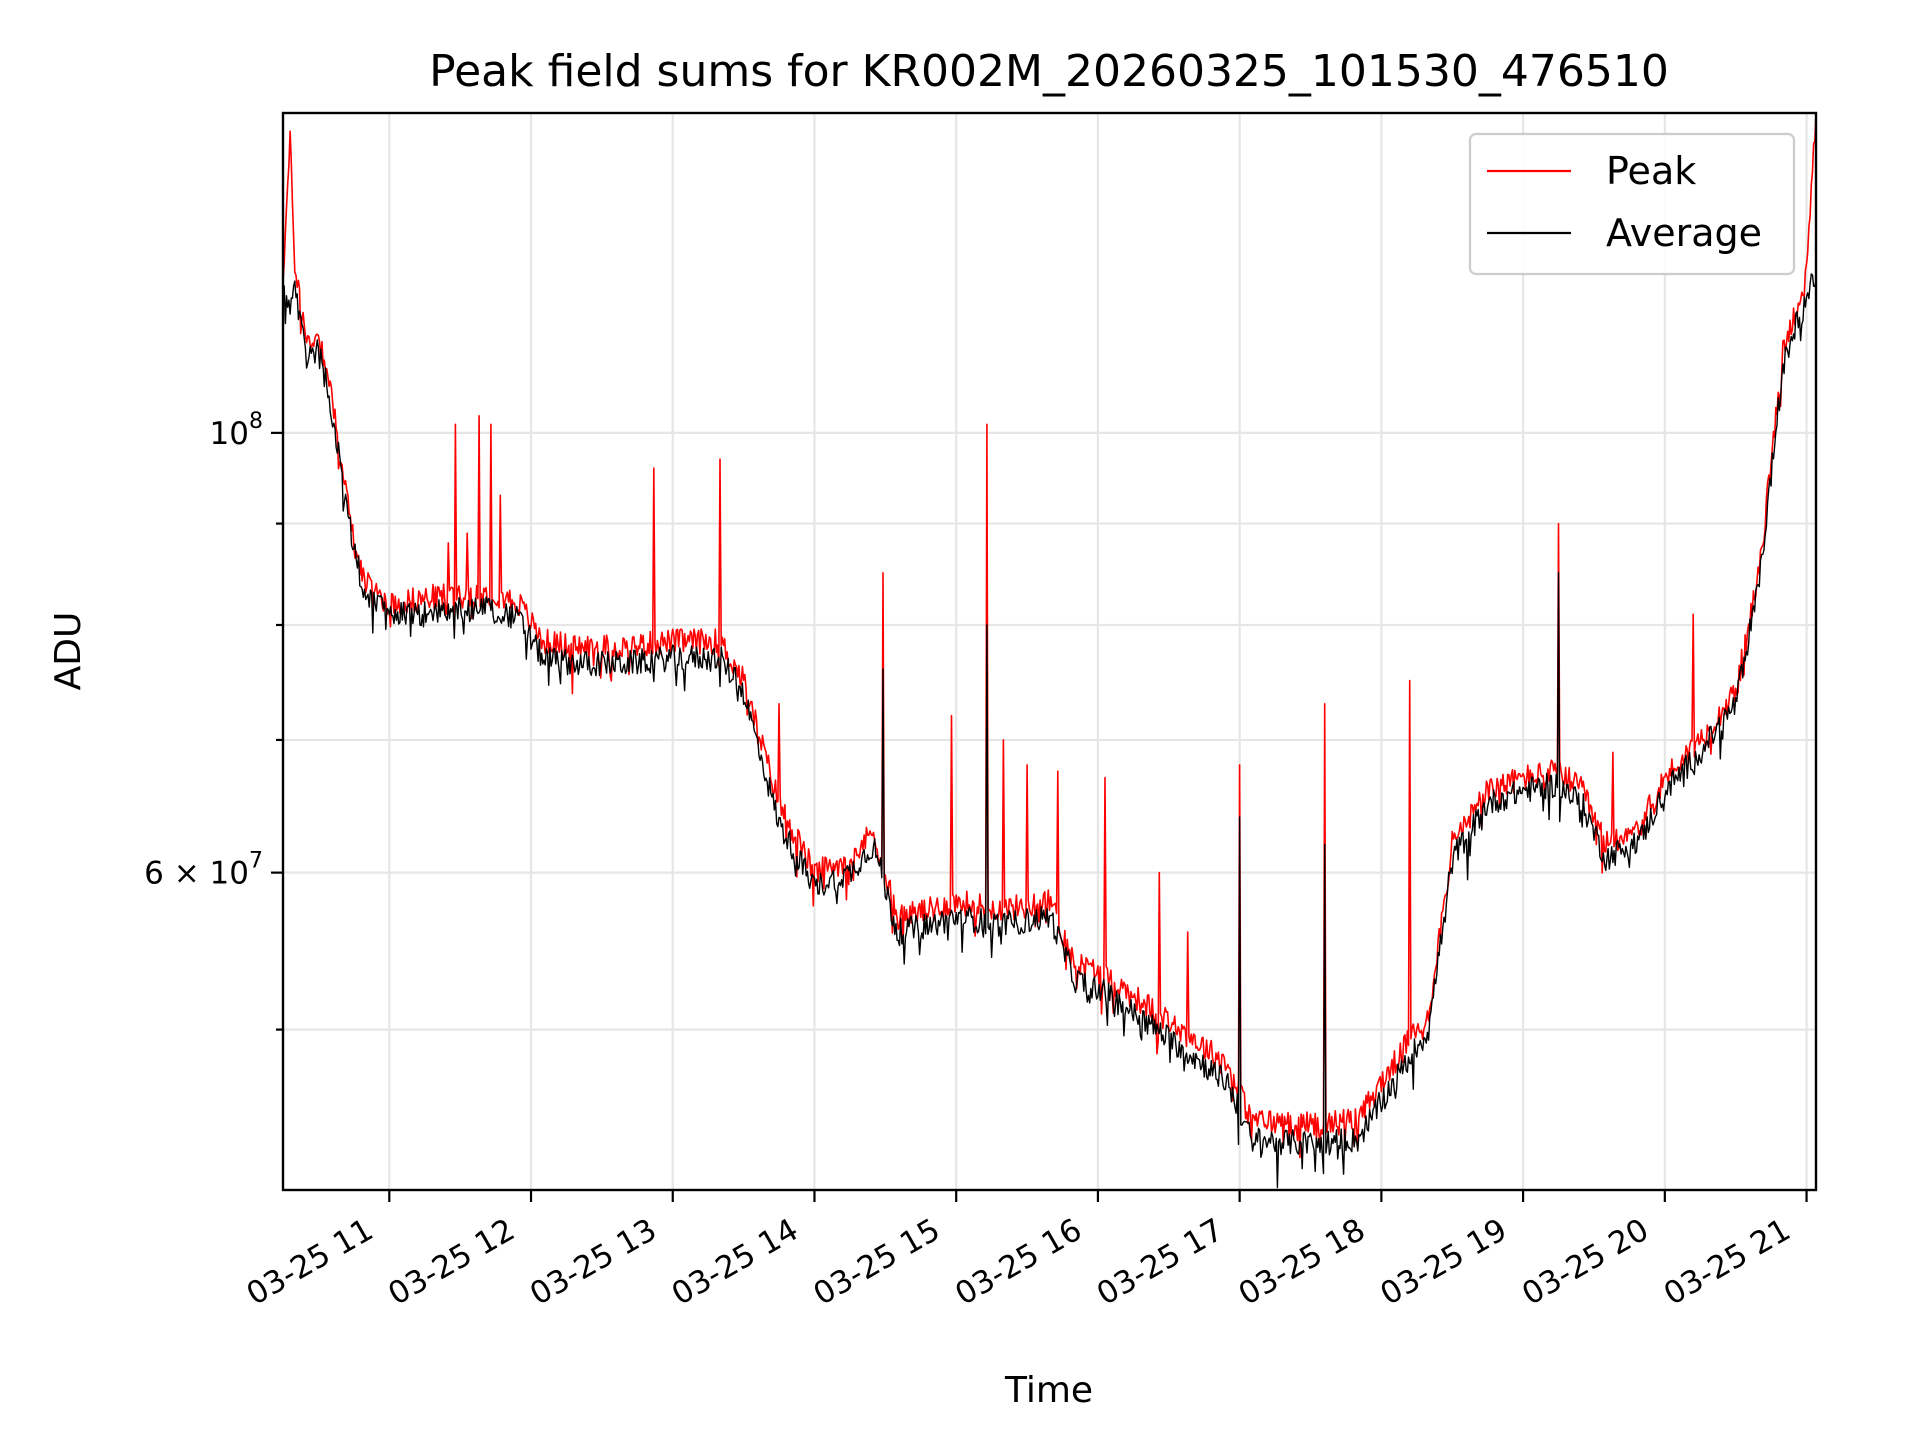 This screenshot has height=1440, width=1920. I want to click on legend-label-peak: Peak, so click(1651, 171).